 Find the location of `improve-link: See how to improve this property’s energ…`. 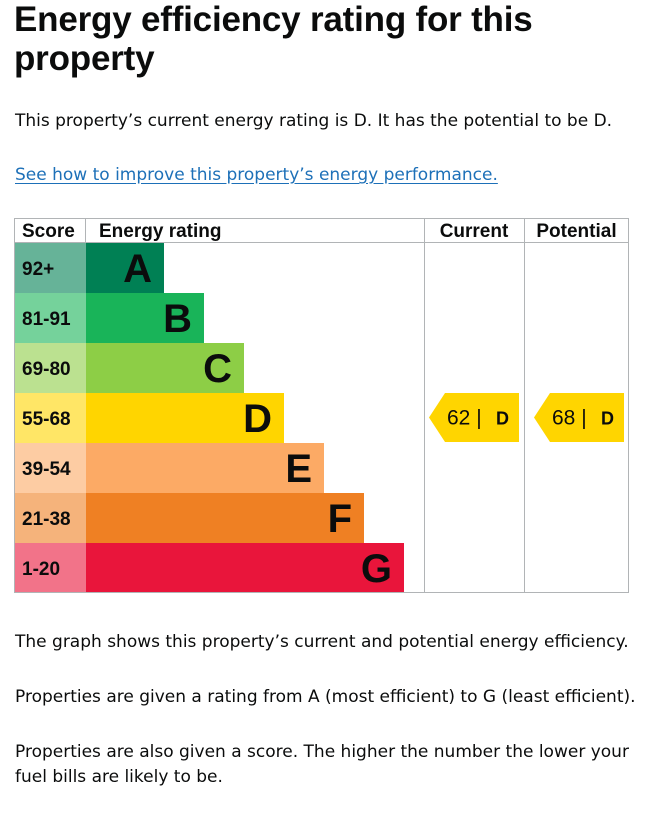

improve-link: See how to improve this property’s energ… is located at coordinates (256, 175).